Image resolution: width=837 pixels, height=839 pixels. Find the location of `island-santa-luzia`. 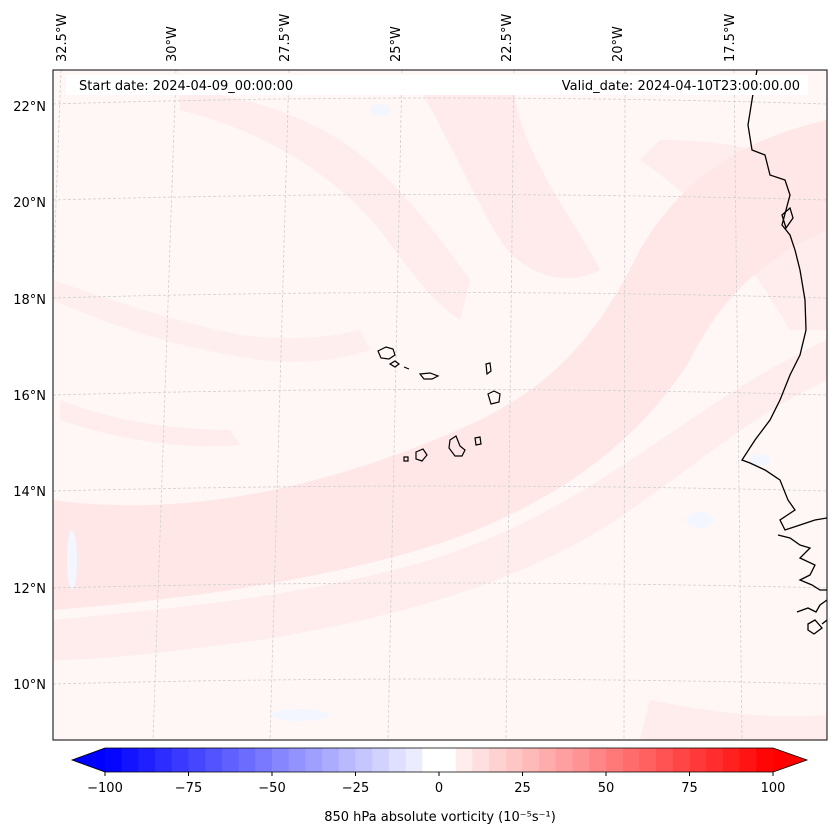

island-santa-luzia is located at coordinates (406, 368).